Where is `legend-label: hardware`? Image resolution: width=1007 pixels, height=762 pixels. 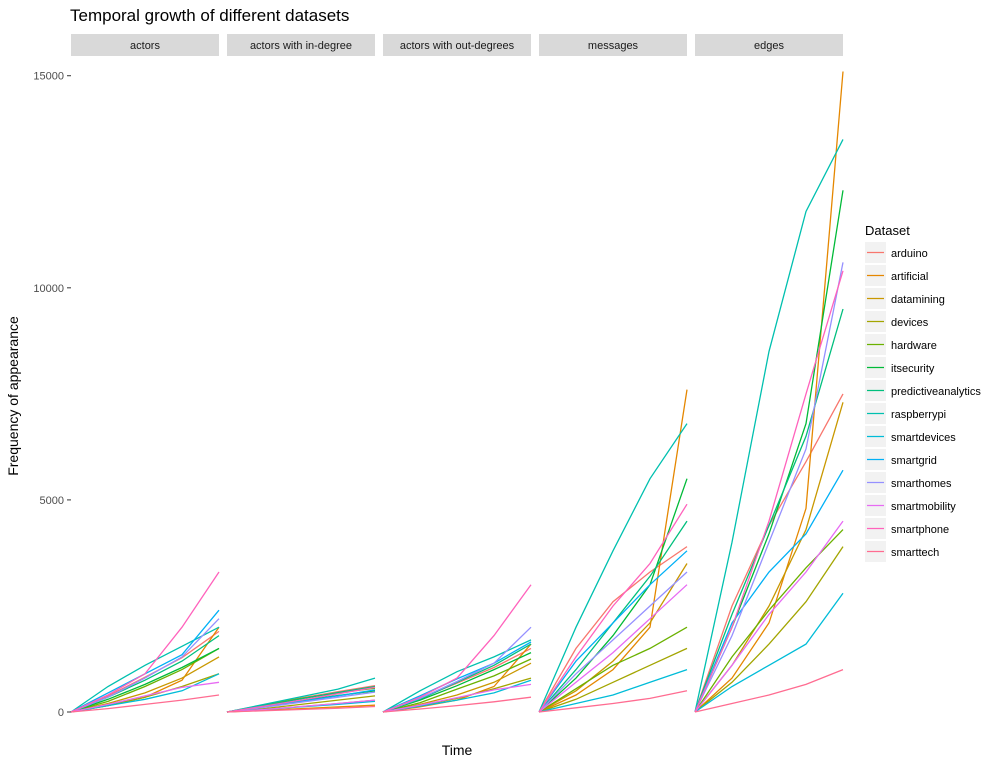 legend-label: hardware is located at coordinates (914, 346).